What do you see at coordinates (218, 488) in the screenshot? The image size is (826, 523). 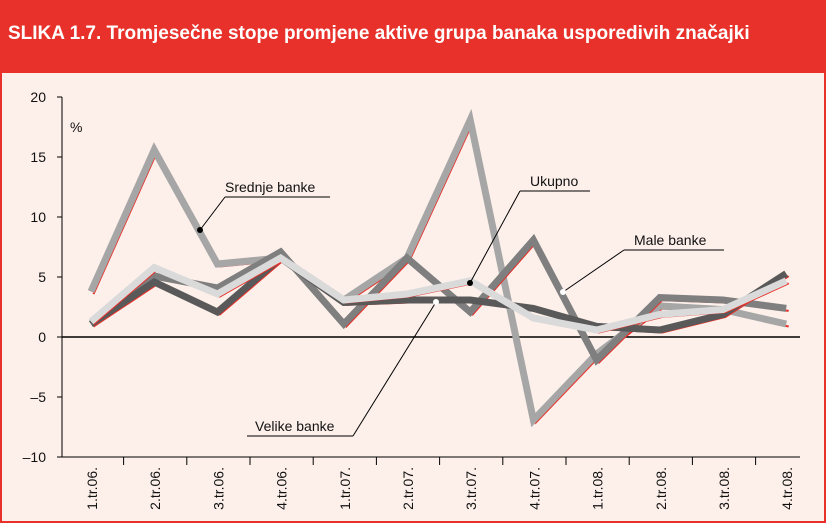 I see `x-tick-label: 3.tr.06.` at bounding box center [218, 488].